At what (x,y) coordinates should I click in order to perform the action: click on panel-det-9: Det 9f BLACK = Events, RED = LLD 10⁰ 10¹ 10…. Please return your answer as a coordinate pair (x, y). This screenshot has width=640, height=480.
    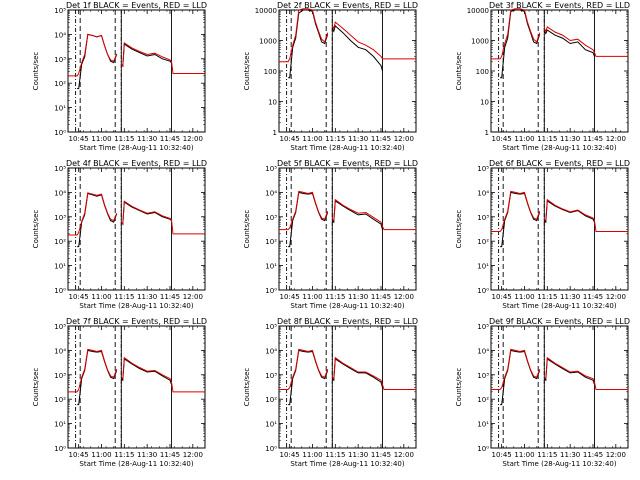
    Looking at the image, I should click on (542, 392).